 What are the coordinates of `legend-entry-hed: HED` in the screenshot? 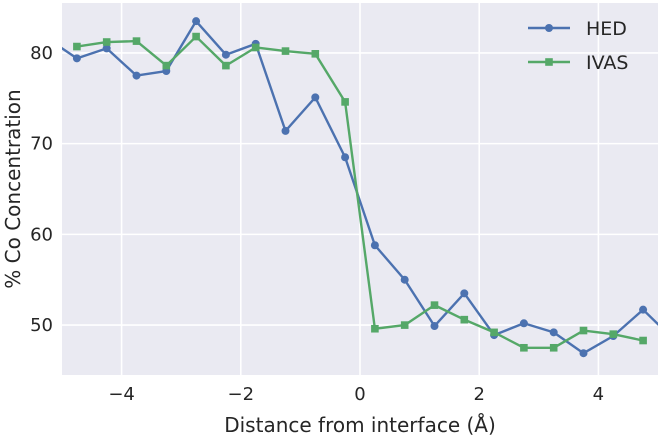 It's located at (577, 29).